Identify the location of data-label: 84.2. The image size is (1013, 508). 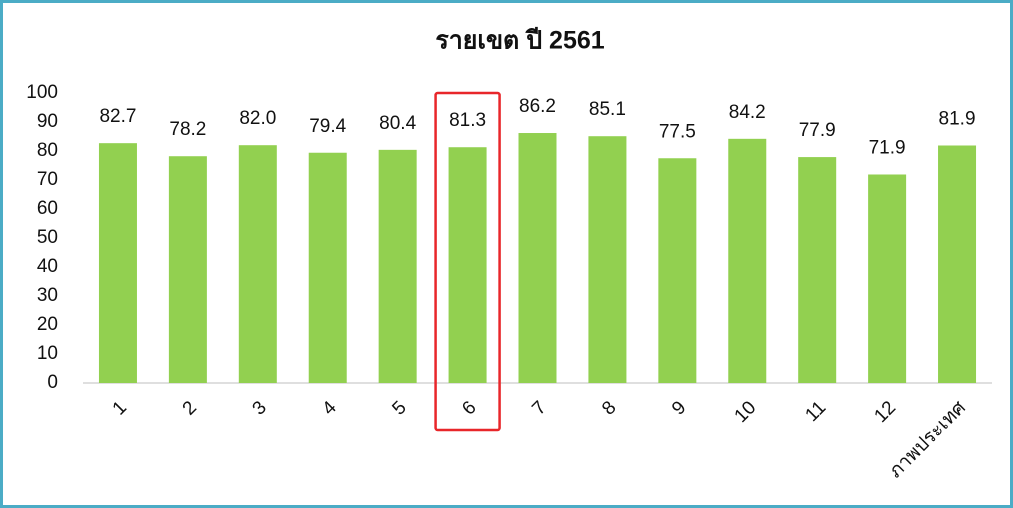
(747, 112).